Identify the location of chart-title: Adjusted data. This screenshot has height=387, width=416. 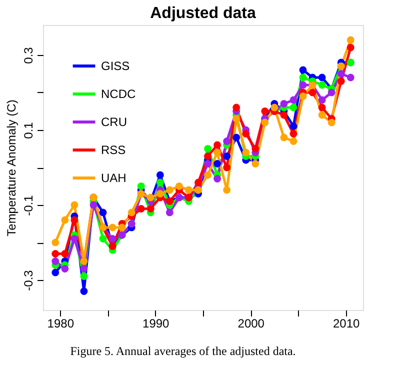
(203, 13).